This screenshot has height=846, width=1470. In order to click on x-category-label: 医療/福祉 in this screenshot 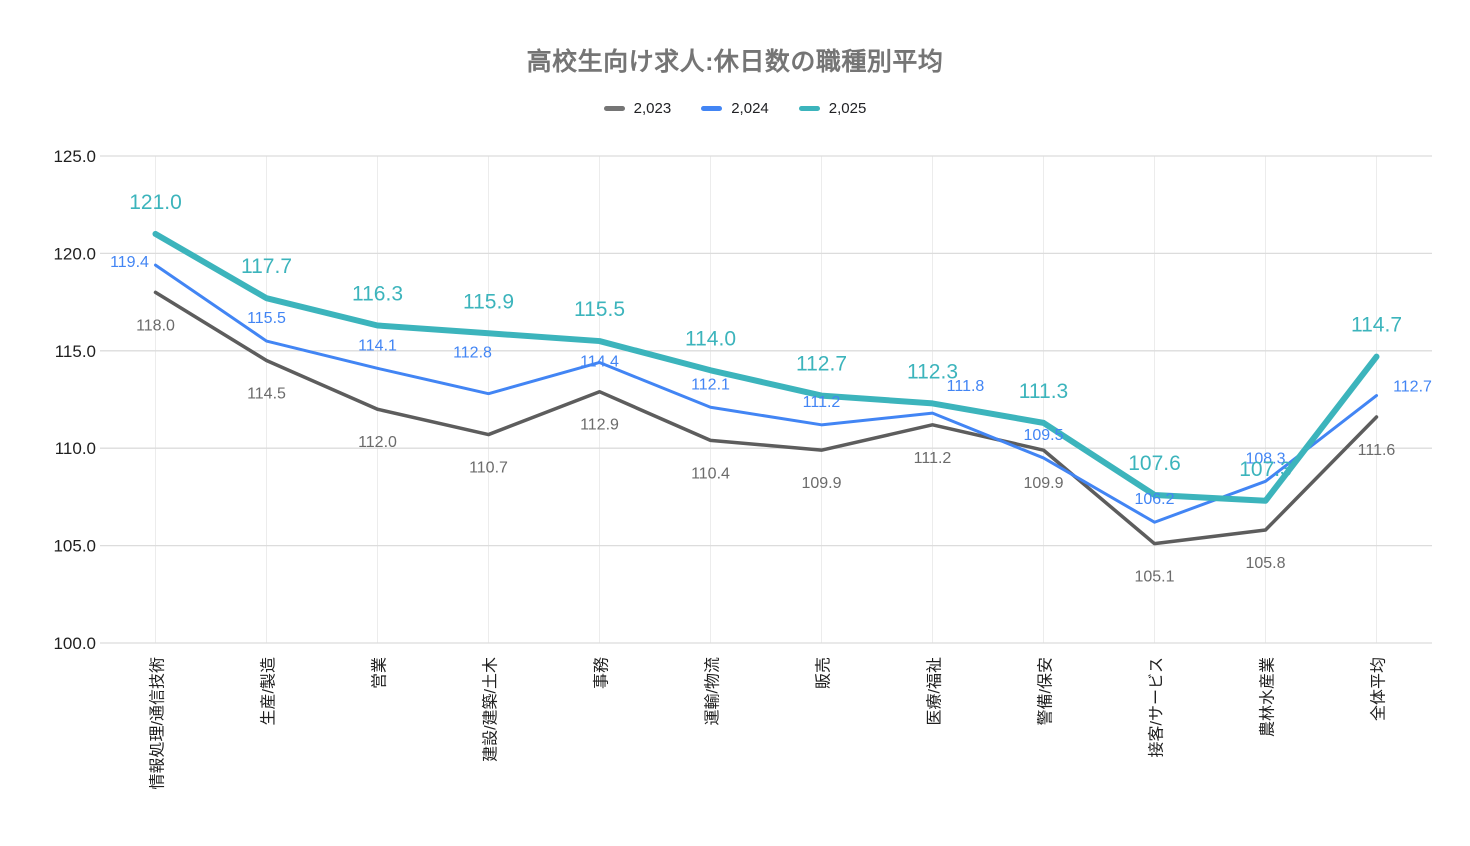, I will do `click(935, 691)`.